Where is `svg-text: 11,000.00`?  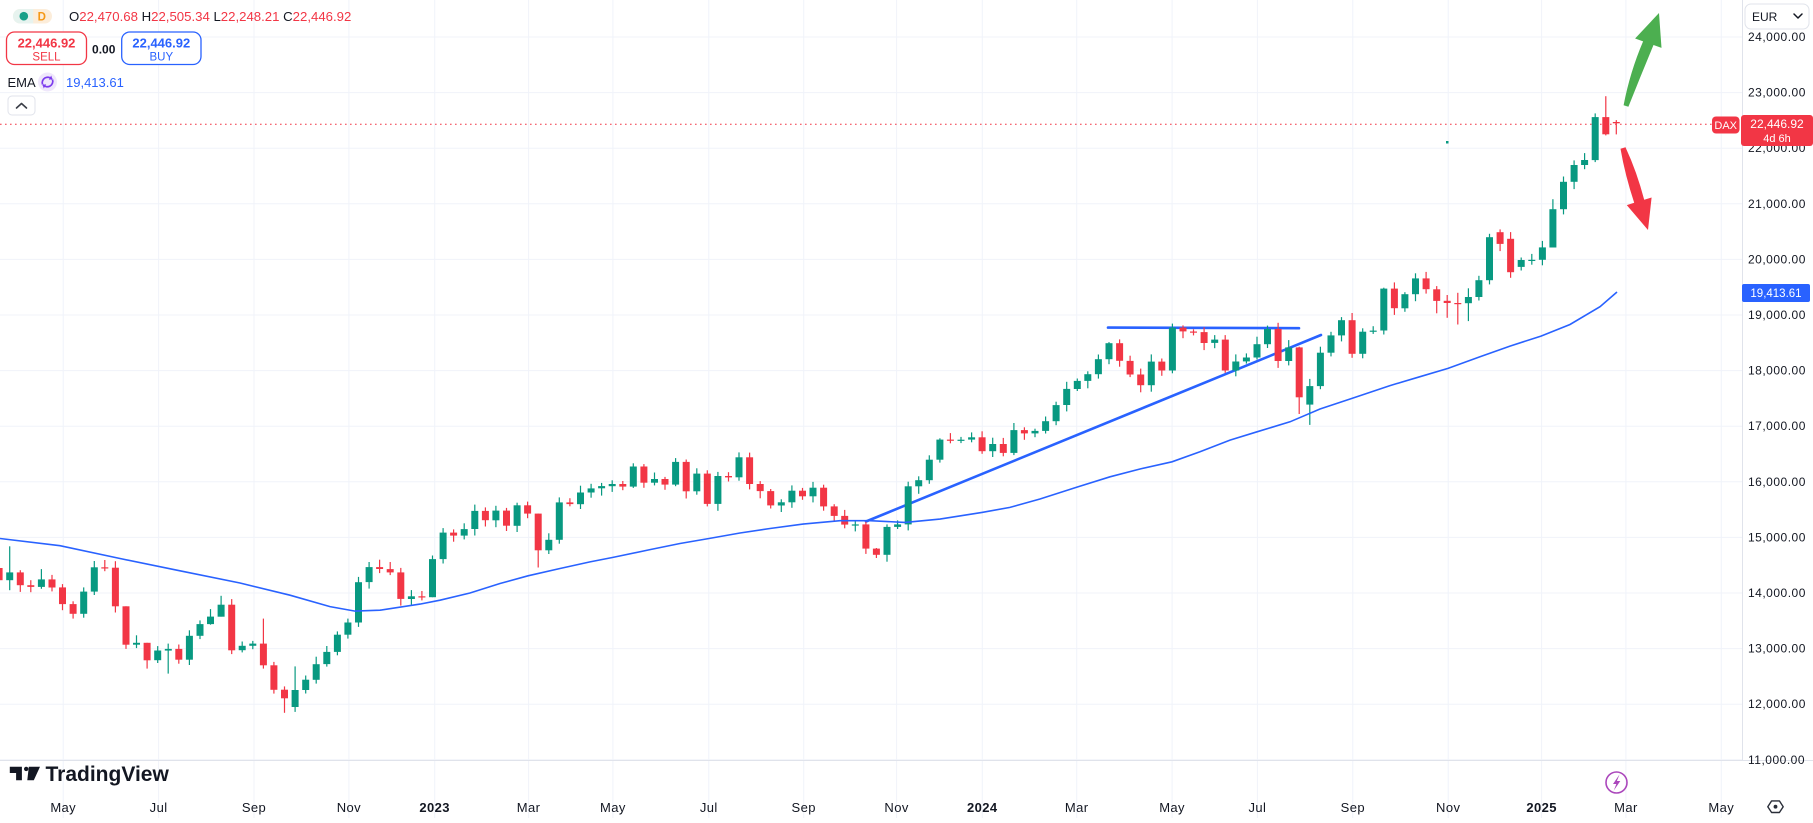
svg-text: 11,000.00 is located at coordinates (1776, 760).